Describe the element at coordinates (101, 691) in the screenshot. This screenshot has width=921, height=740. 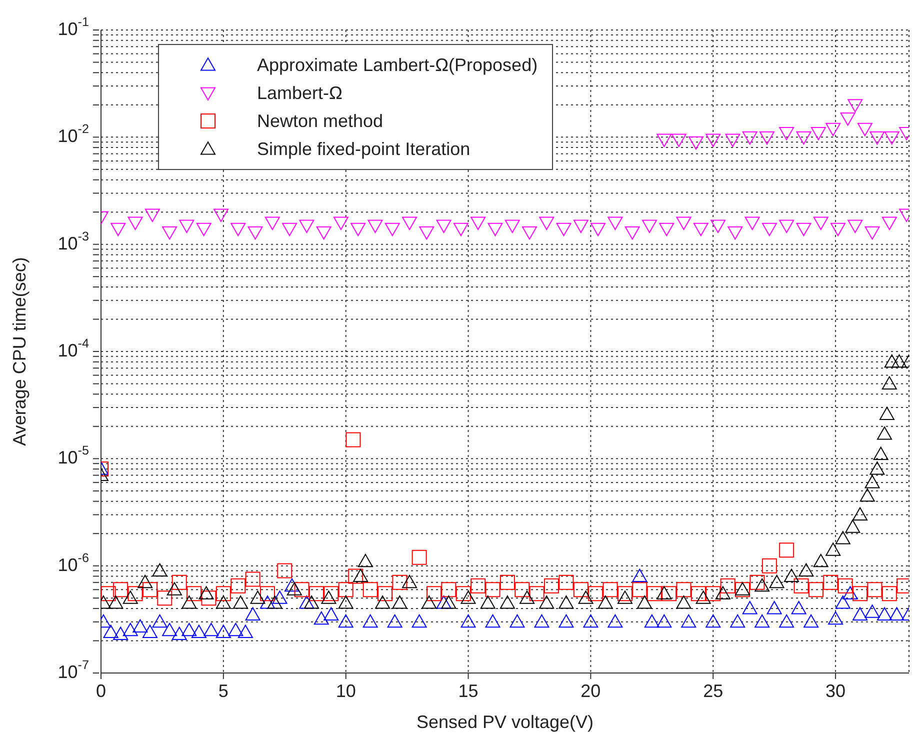
I see `x-tick-label: 0` at that location.